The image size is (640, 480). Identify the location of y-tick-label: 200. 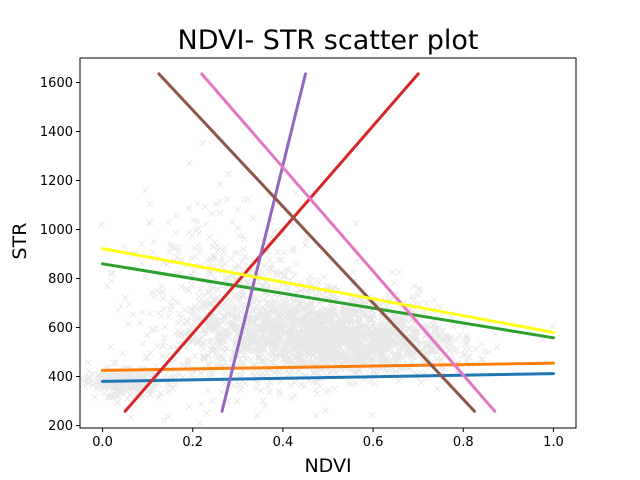
(60, 426).